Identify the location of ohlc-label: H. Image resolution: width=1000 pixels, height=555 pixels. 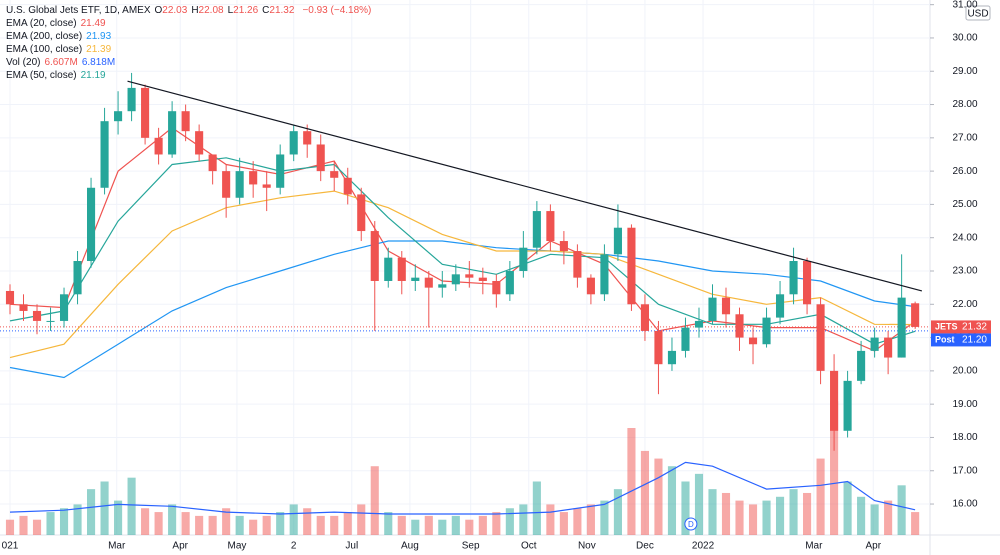
(195, 10).